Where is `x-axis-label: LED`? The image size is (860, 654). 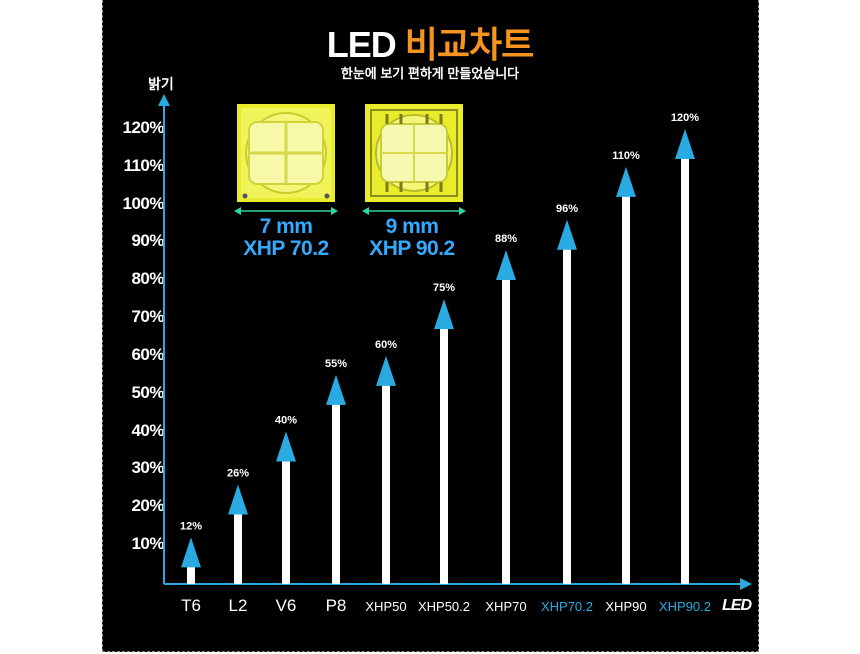 x-axis-label: LED is located at coordinates (737, 605).